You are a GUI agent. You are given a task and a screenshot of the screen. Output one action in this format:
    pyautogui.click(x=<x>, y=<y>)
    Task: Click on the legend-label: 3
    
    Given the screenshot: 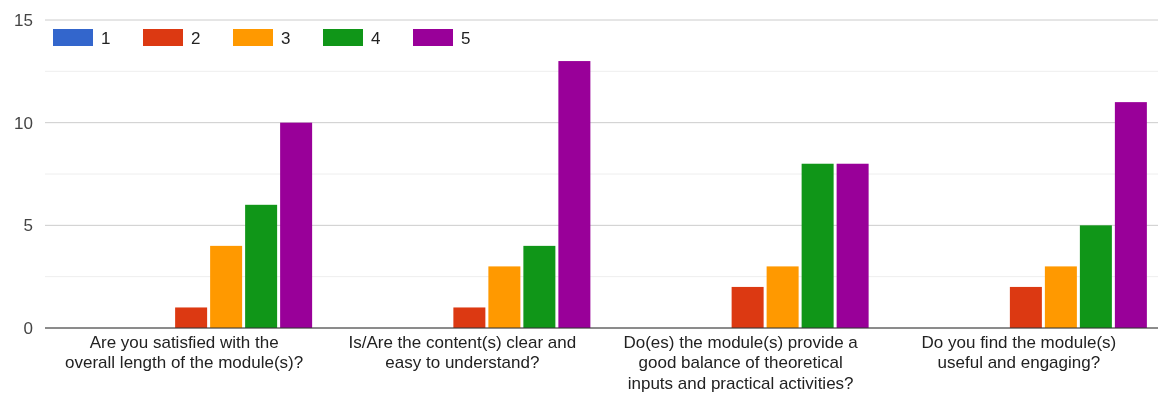 What is the action you would take?
    pyautogui.click(x=286, y=38)
    